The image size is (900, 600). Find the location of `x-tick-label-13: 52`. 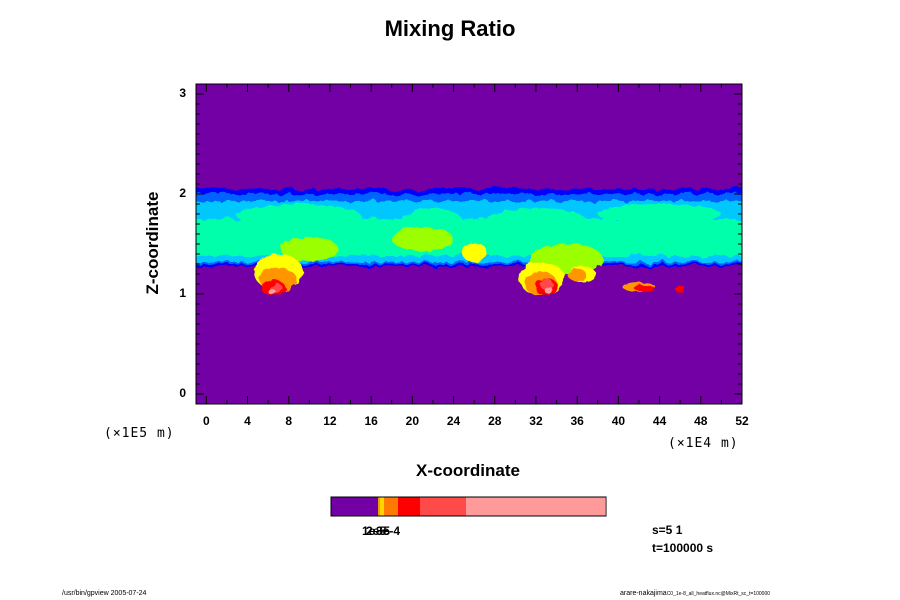

x-tick-label-13: 52 is located at coordinates (742, 421).